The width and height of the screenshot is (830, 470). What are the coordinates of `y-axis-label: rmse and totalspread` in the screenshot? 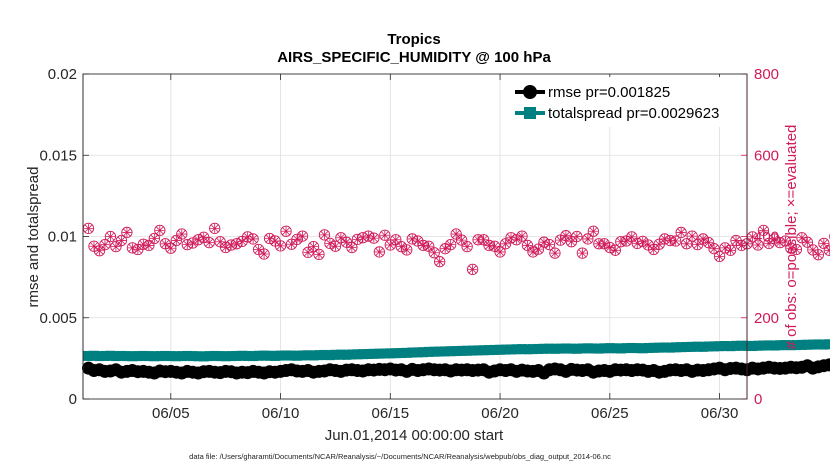 It's located at (33, 237).